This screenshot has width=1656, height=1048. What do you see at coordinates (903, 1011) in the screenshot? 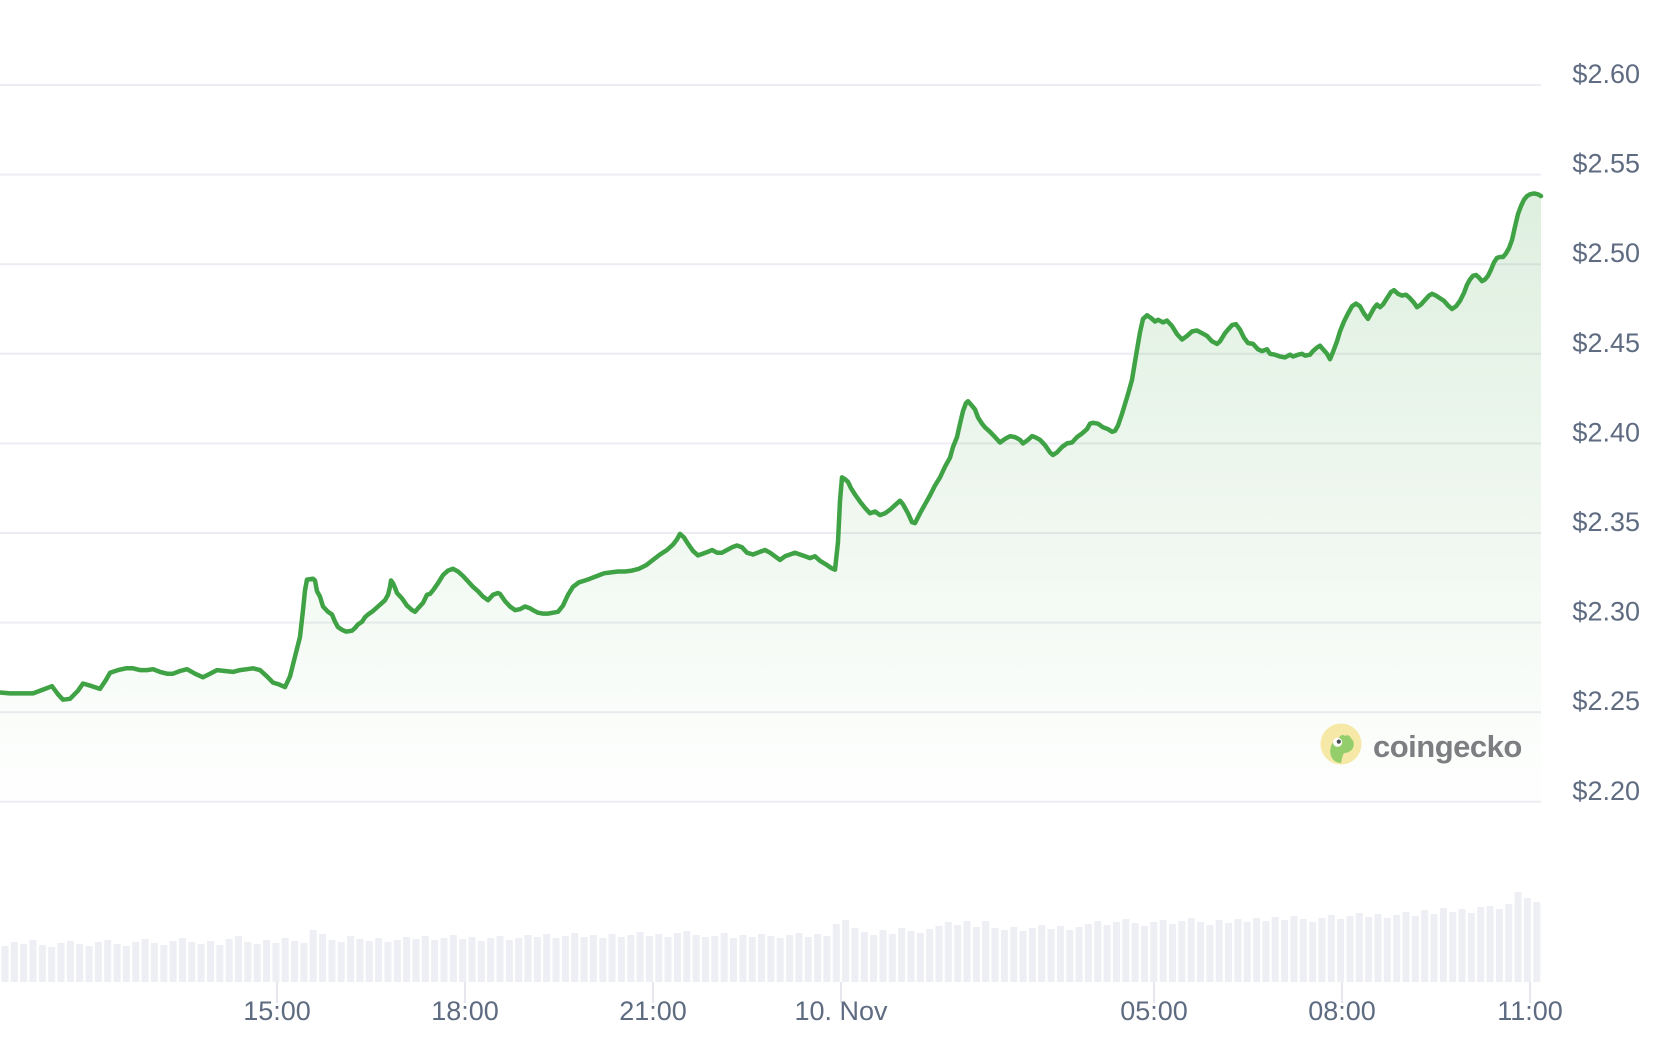
I see `x-axis-labels: 15:00 18:00 21:00 10. Nov 05:00 08:00 11:00` at bounding box center [903, 1011].